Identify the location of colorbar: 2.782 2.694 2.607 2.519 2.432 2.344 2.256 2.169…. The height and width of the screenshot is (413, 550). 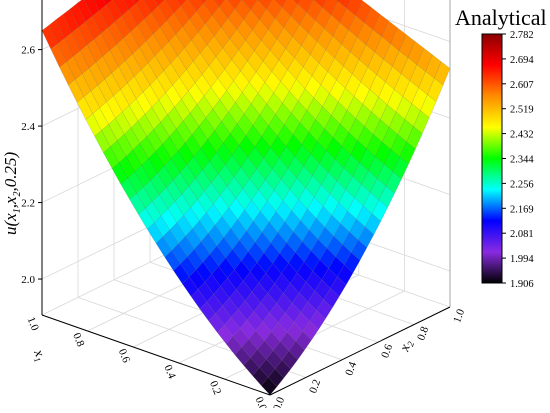
(507, 160).